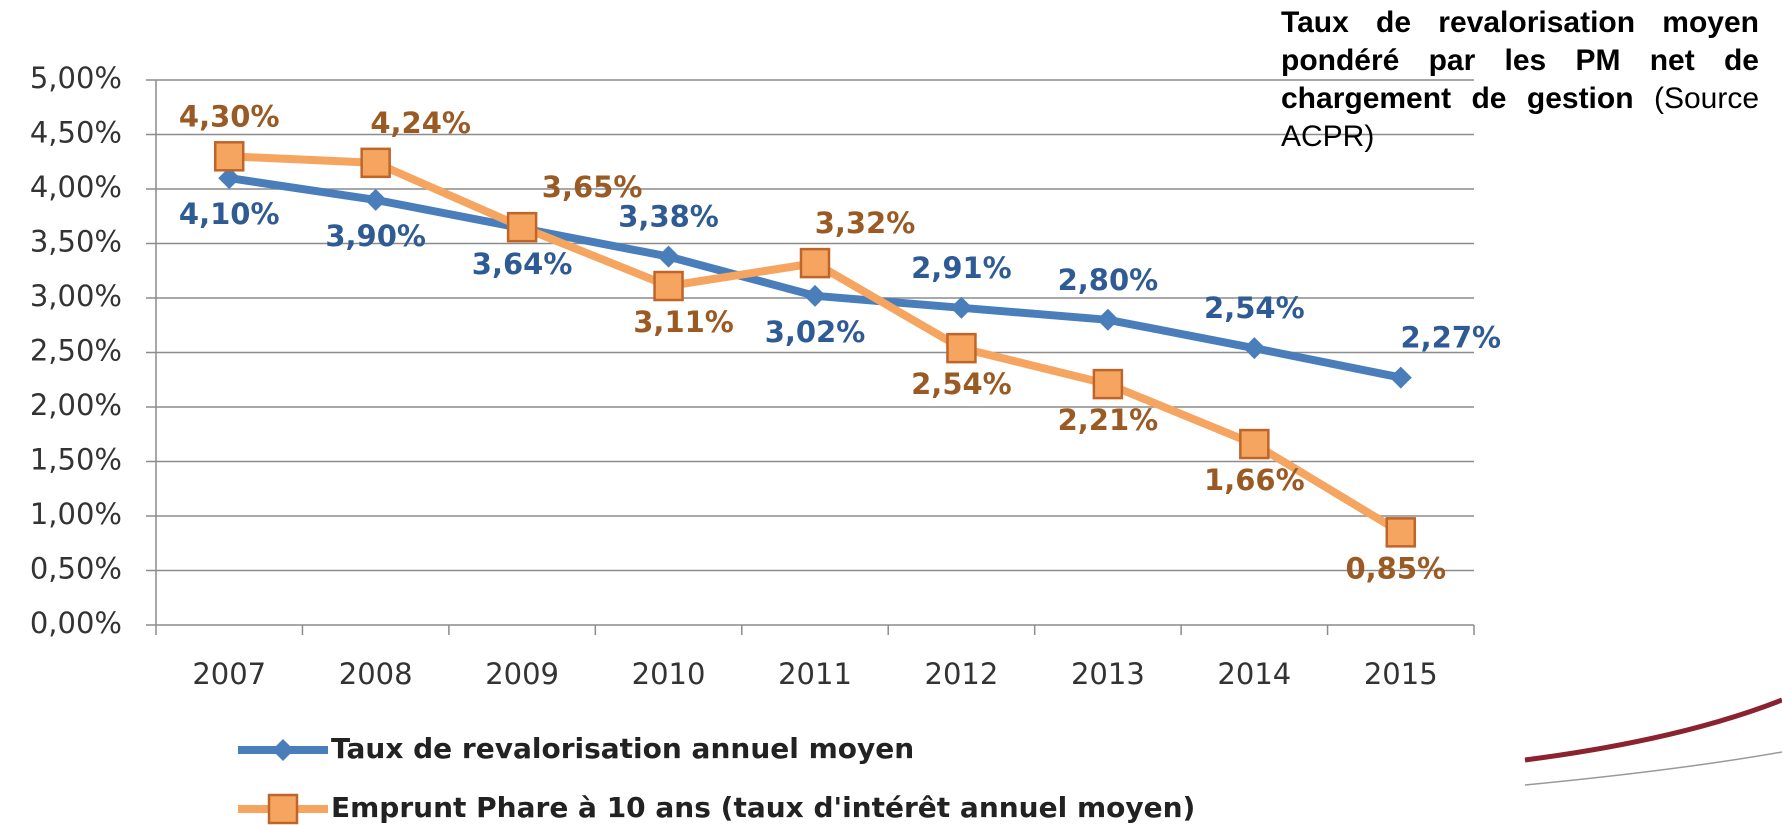 The height and width of the screenshot is (825, 1782). Describe the element at coordinates (815, 332) in the screenshot. I see `data-label: 3,02%` at that location.